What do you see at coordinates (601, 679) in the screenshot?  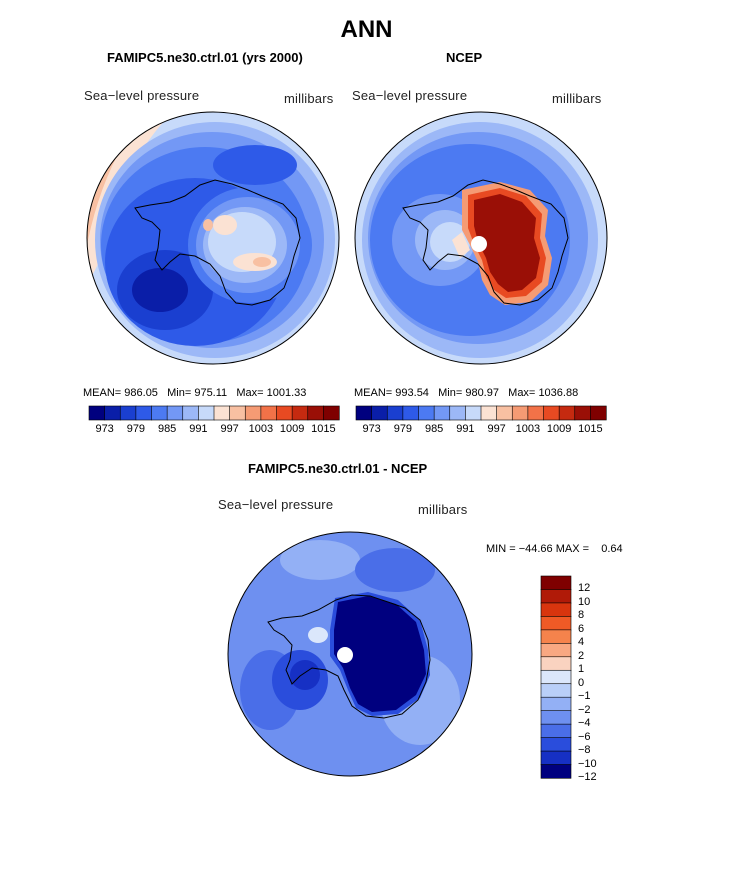 I see `colorbar-diff-ticks: 12 10 8 6 4 2 1 0 −1 −2 −4 −6 −8 −10 −12` at bounding box center [601, 679].